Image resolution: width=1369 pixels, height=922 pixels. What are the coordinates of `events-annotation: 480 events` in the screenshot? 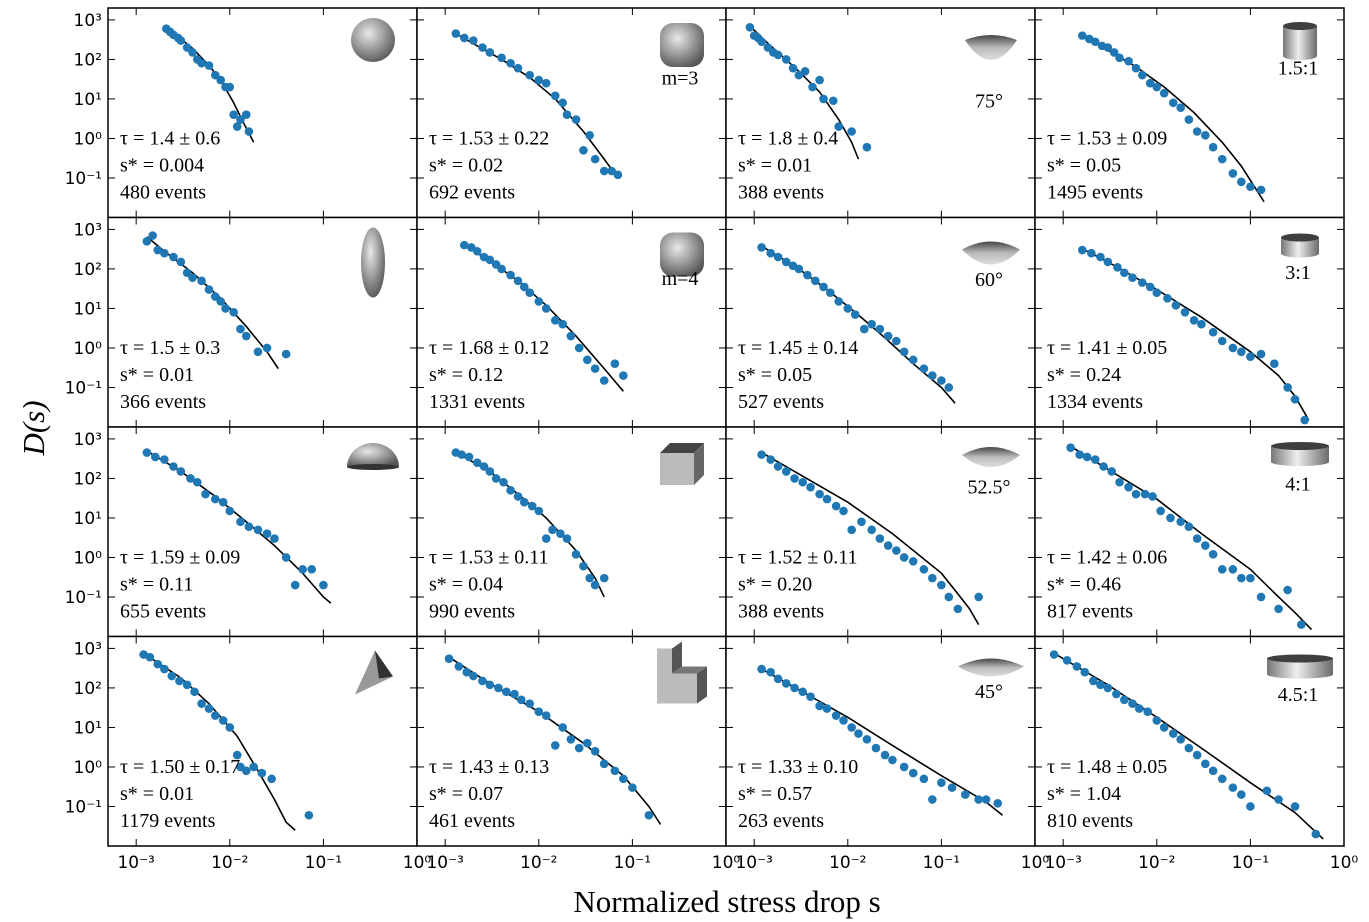 It's located at (163, 193).